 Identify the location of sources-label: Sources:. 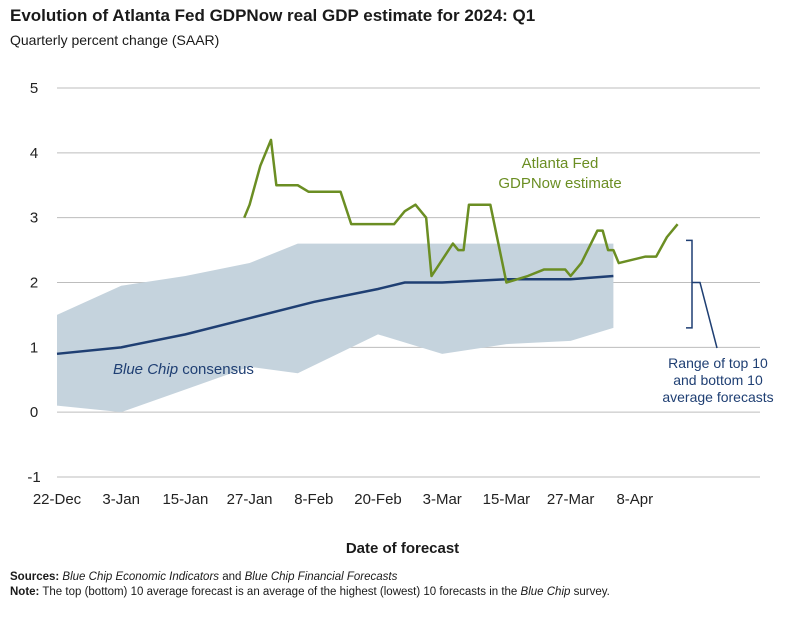
(35, 577).